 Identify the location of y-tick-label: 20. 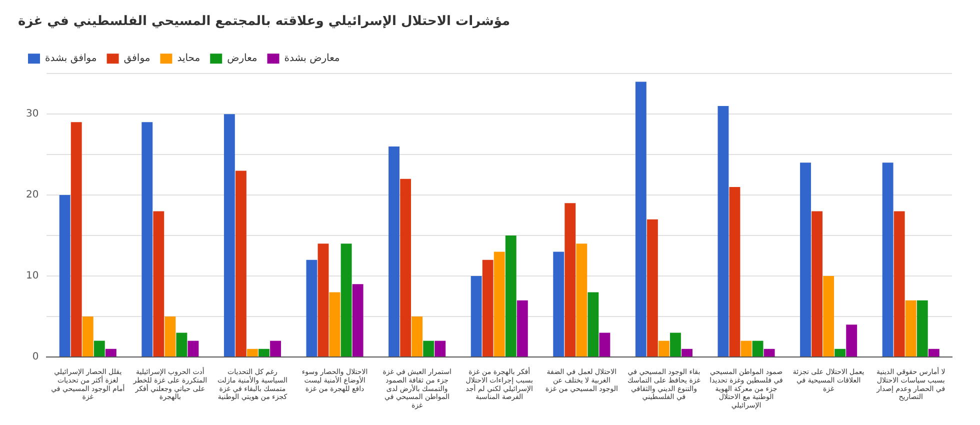
(32, 195).